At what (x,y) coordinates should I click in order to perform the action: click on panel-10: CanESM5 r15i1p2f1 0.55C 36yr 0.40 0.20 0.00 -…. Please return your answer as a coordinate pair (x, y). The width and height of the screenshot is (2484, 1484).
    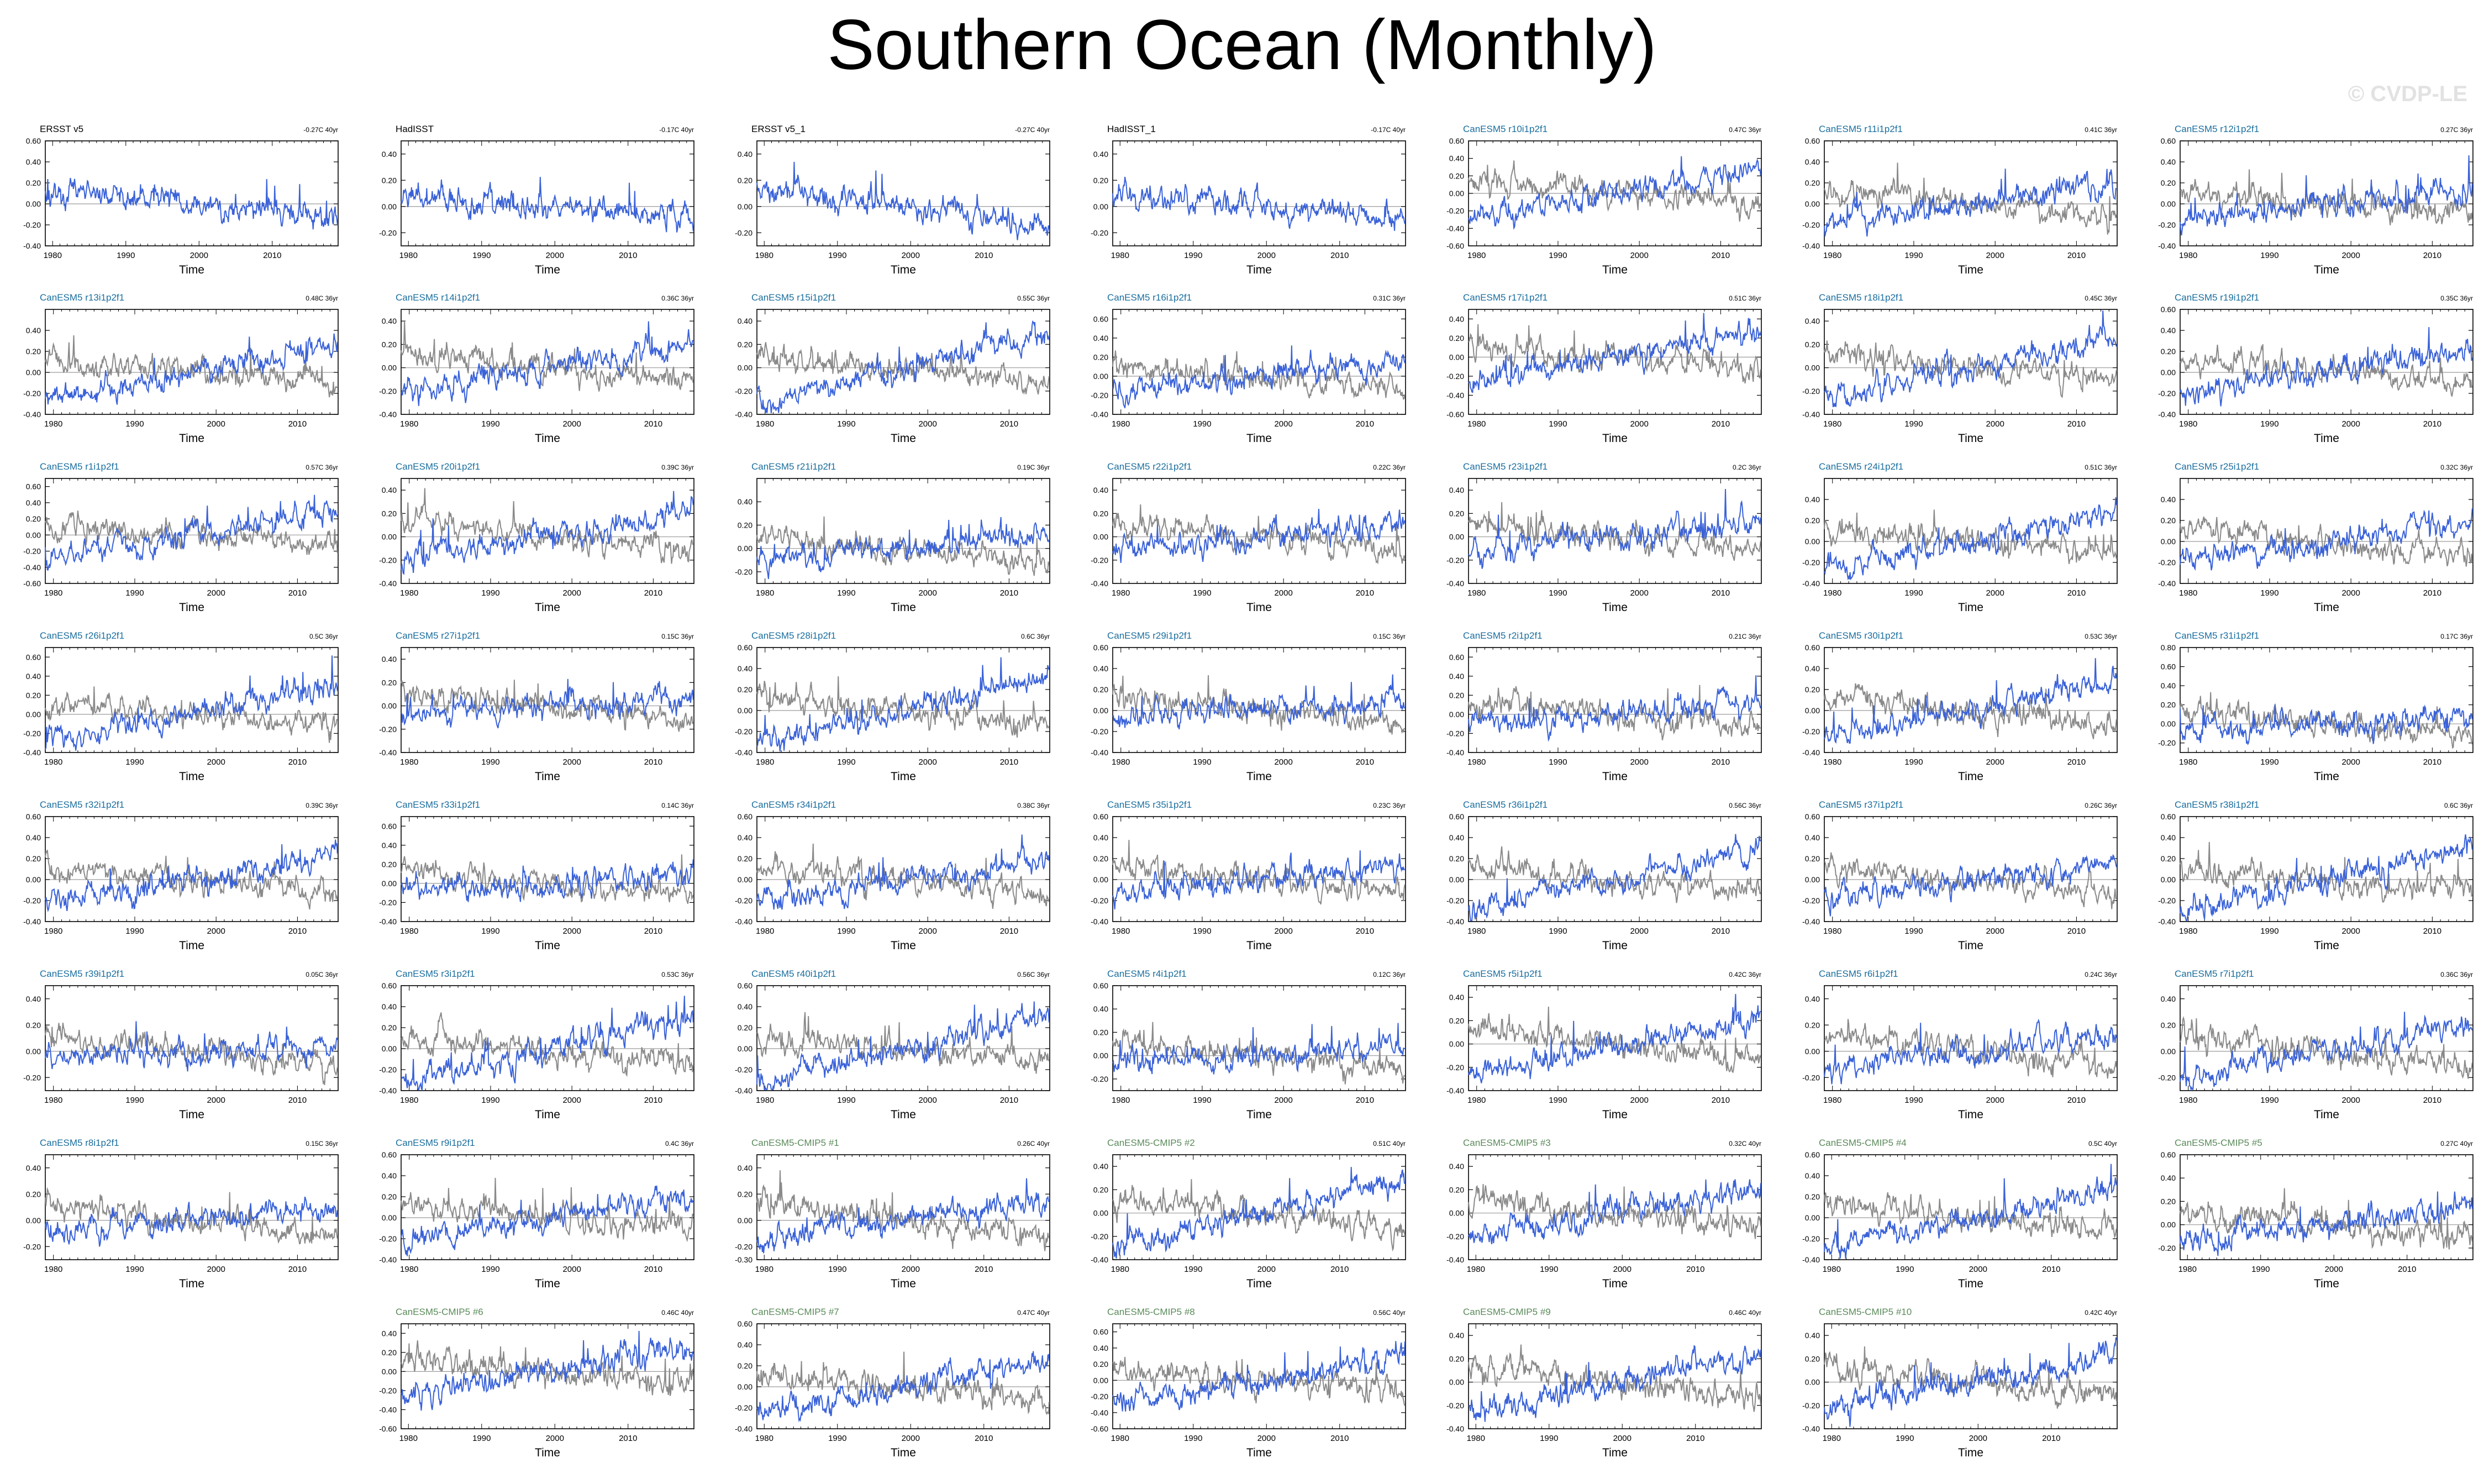
    Looking at the image, I should click on (892, 368).